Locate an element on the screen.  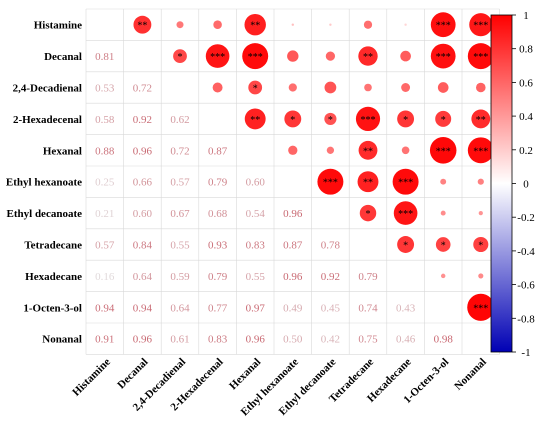
y-axis-label: 2-Hexadecenal is located at coordinates (47, 120).